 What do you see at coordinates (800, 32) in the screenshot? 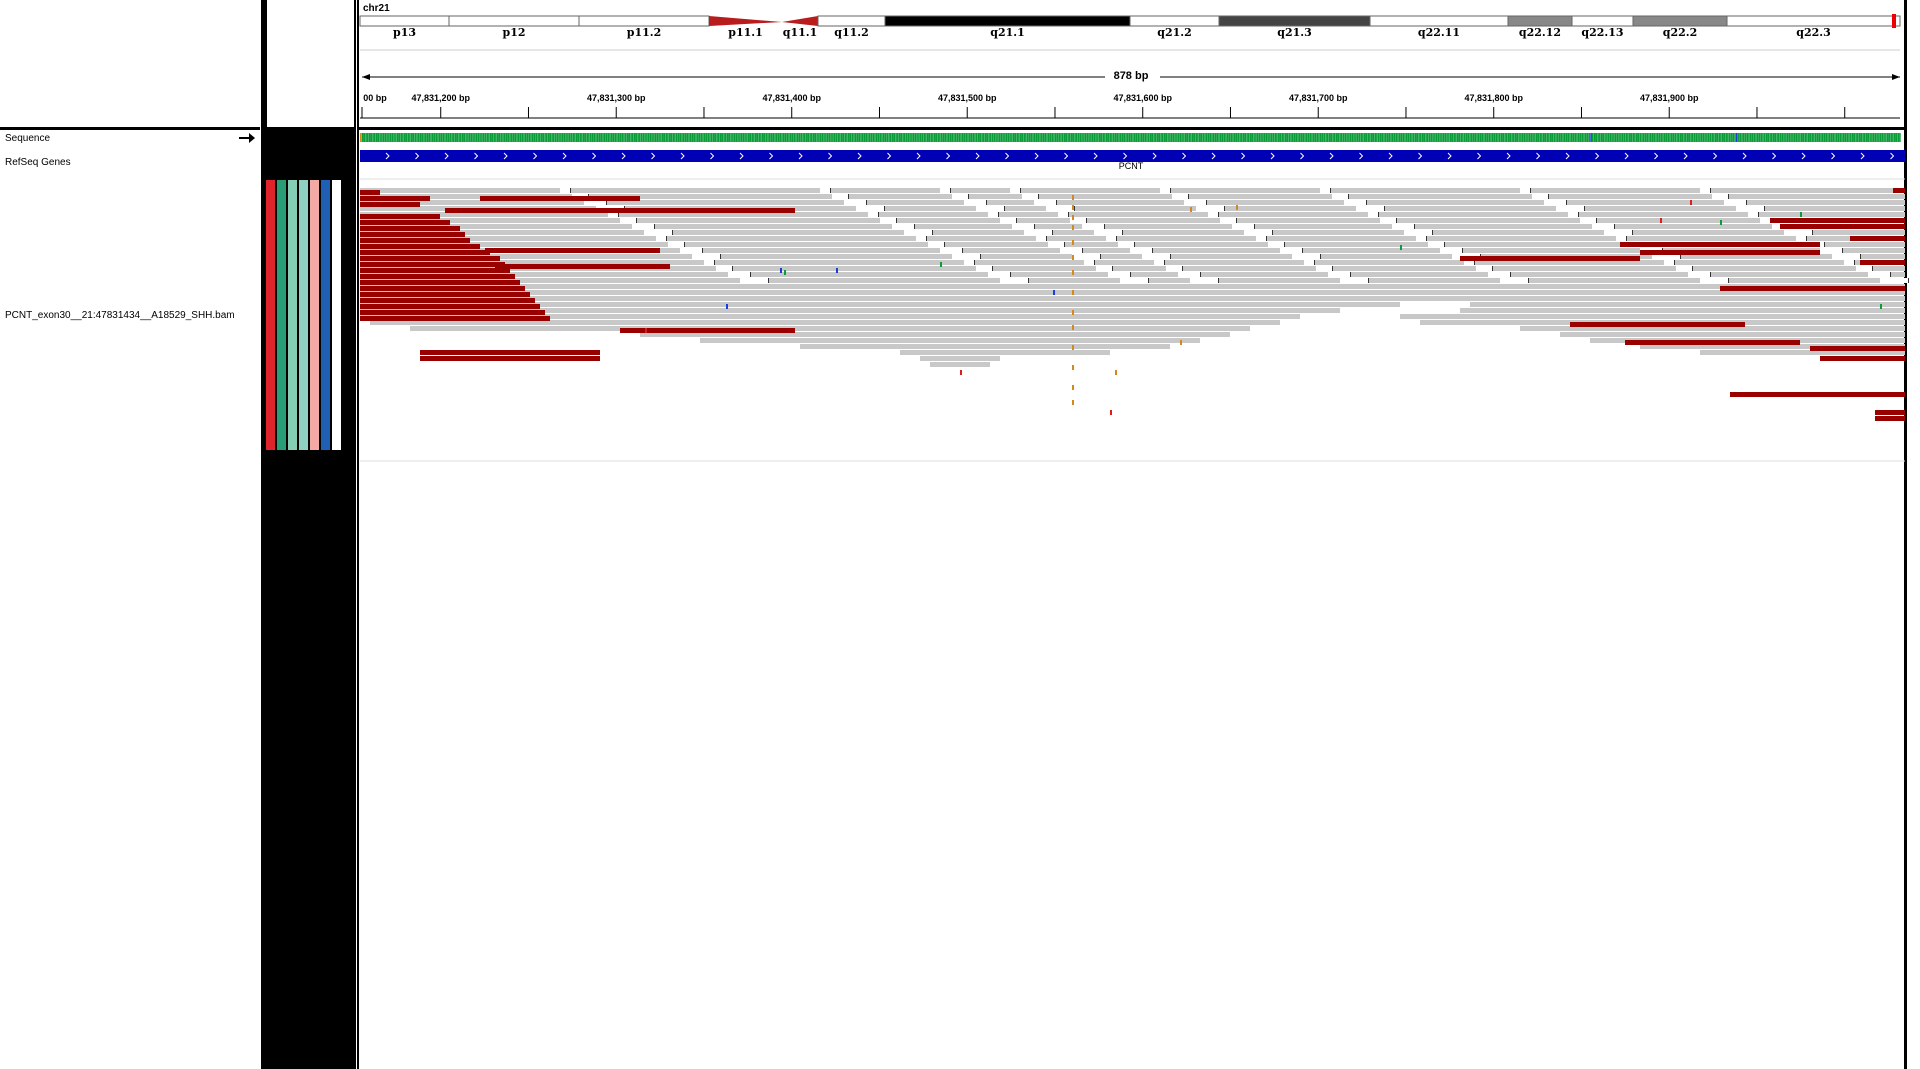
I see `cytoband-label-4: q11.1` at bounding box center [800, 32].